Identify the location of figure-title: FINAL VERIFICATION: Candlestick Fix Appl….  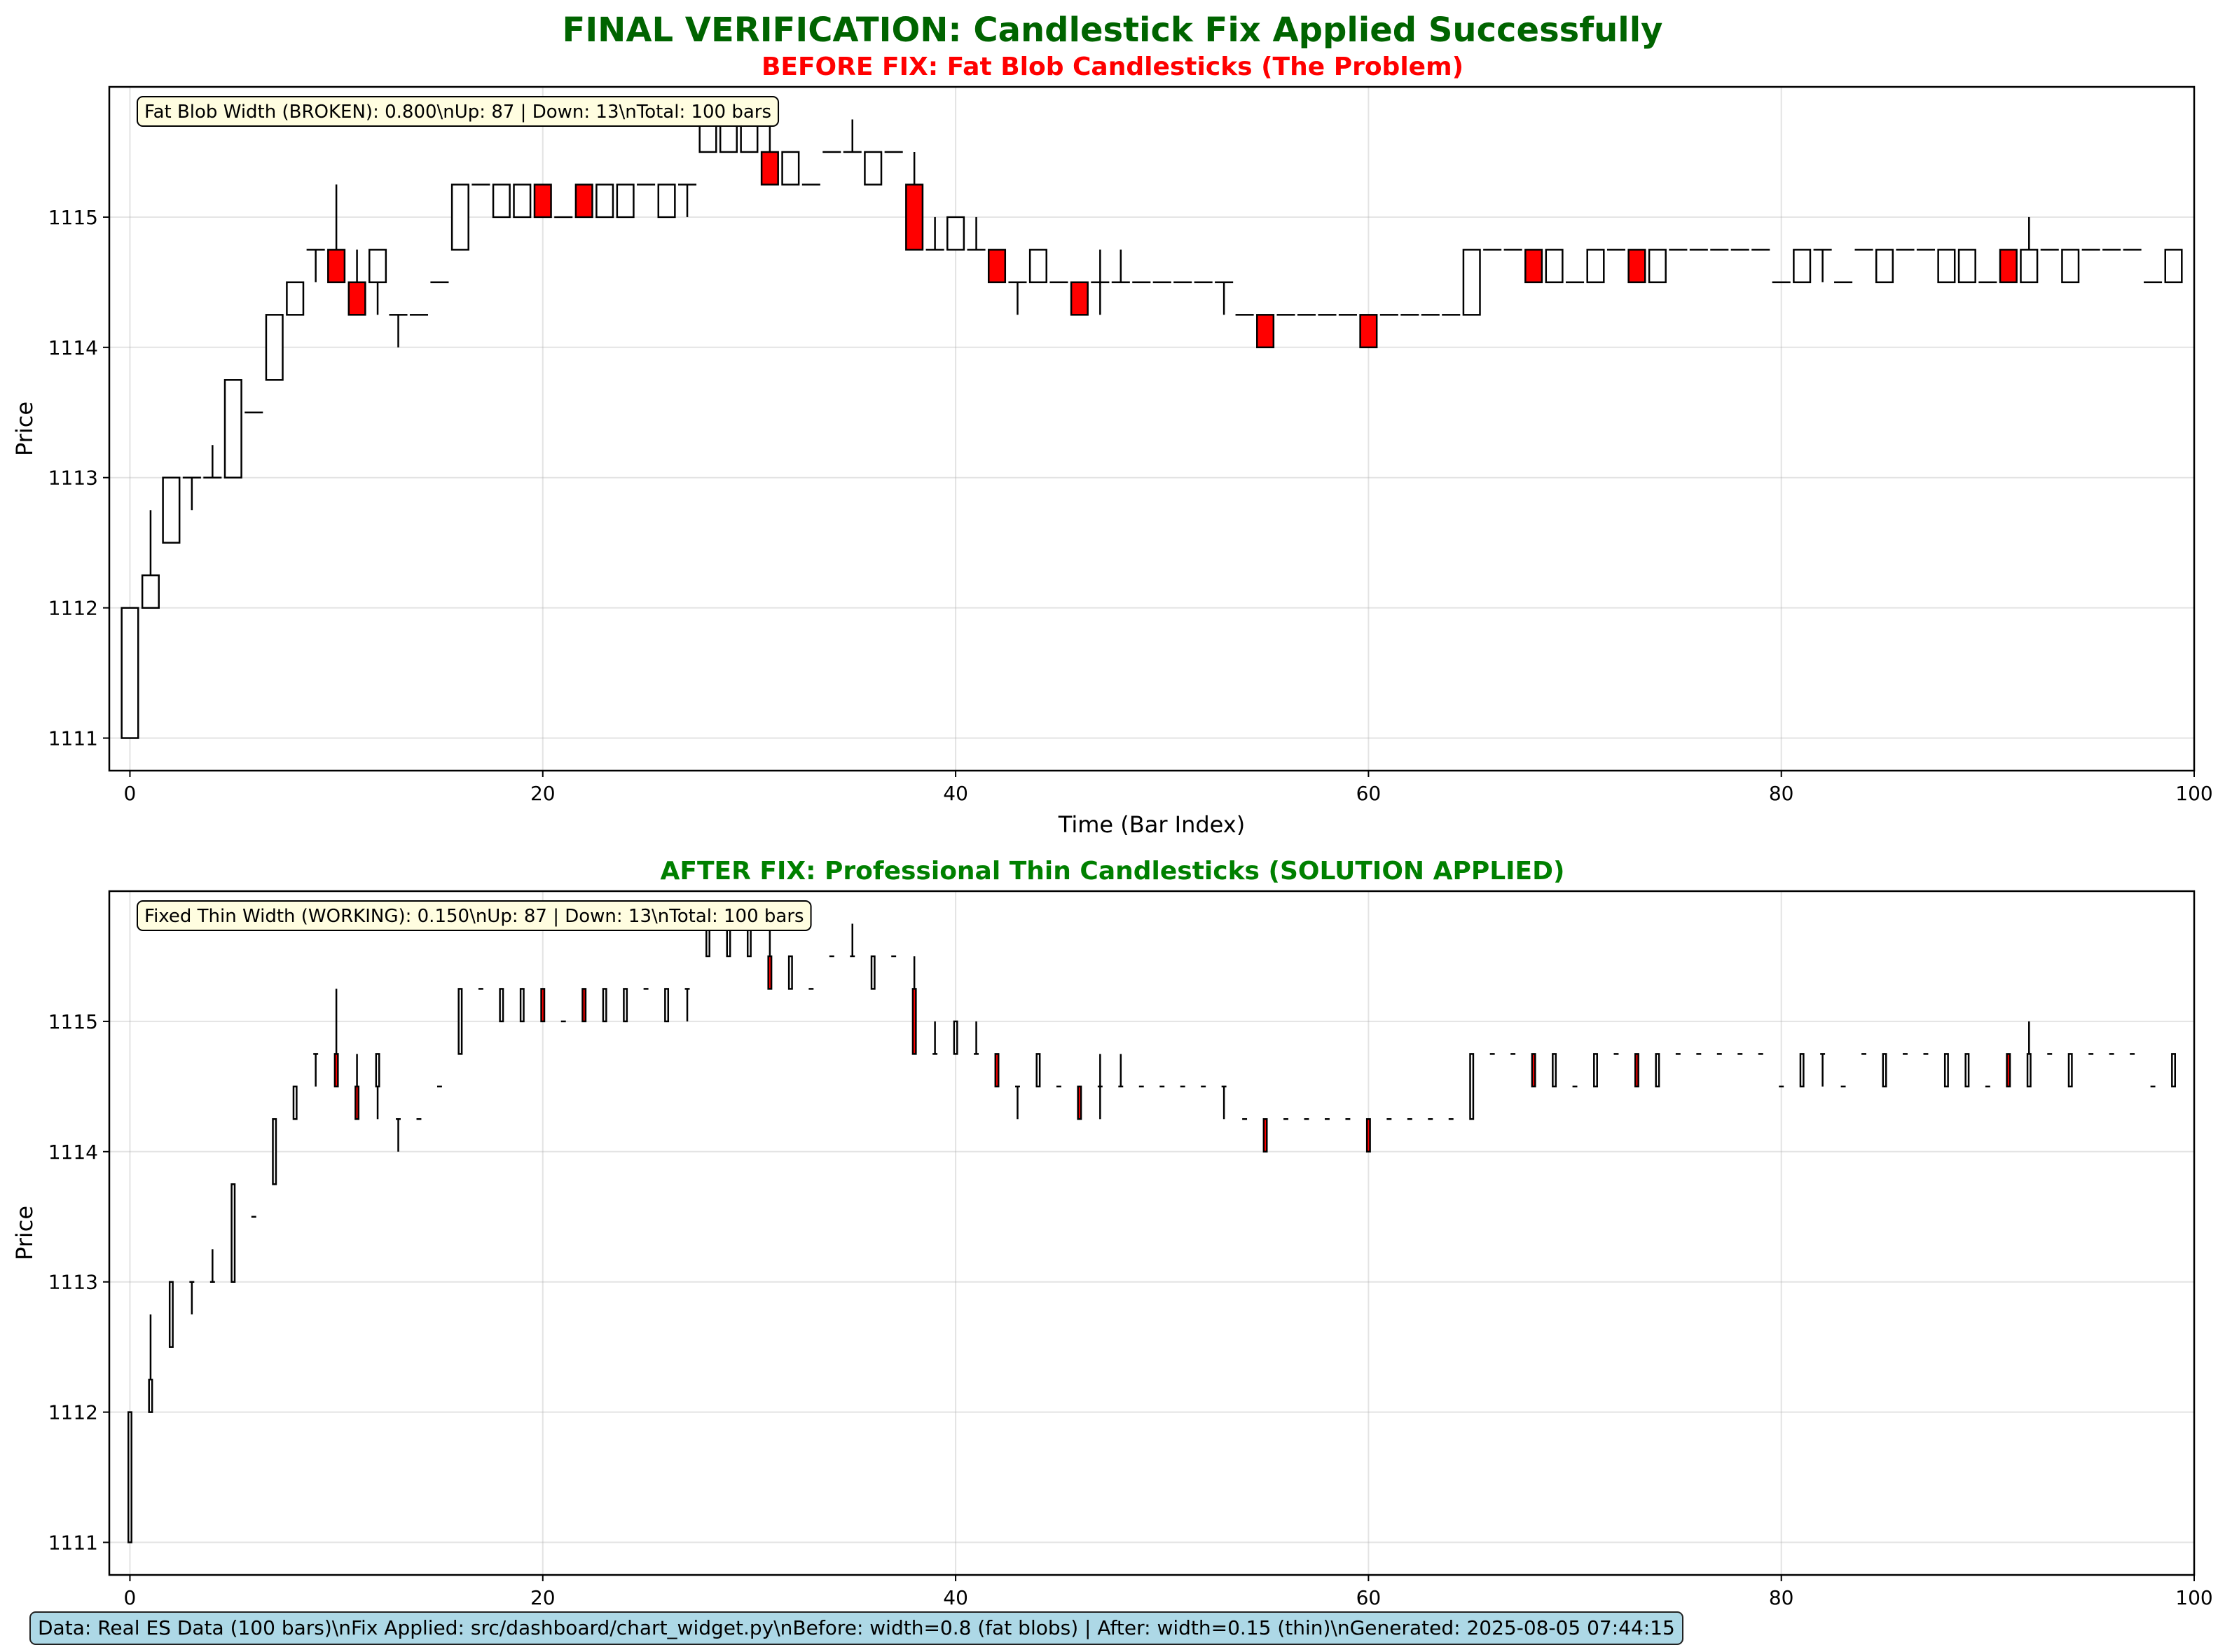
(1112, 30).